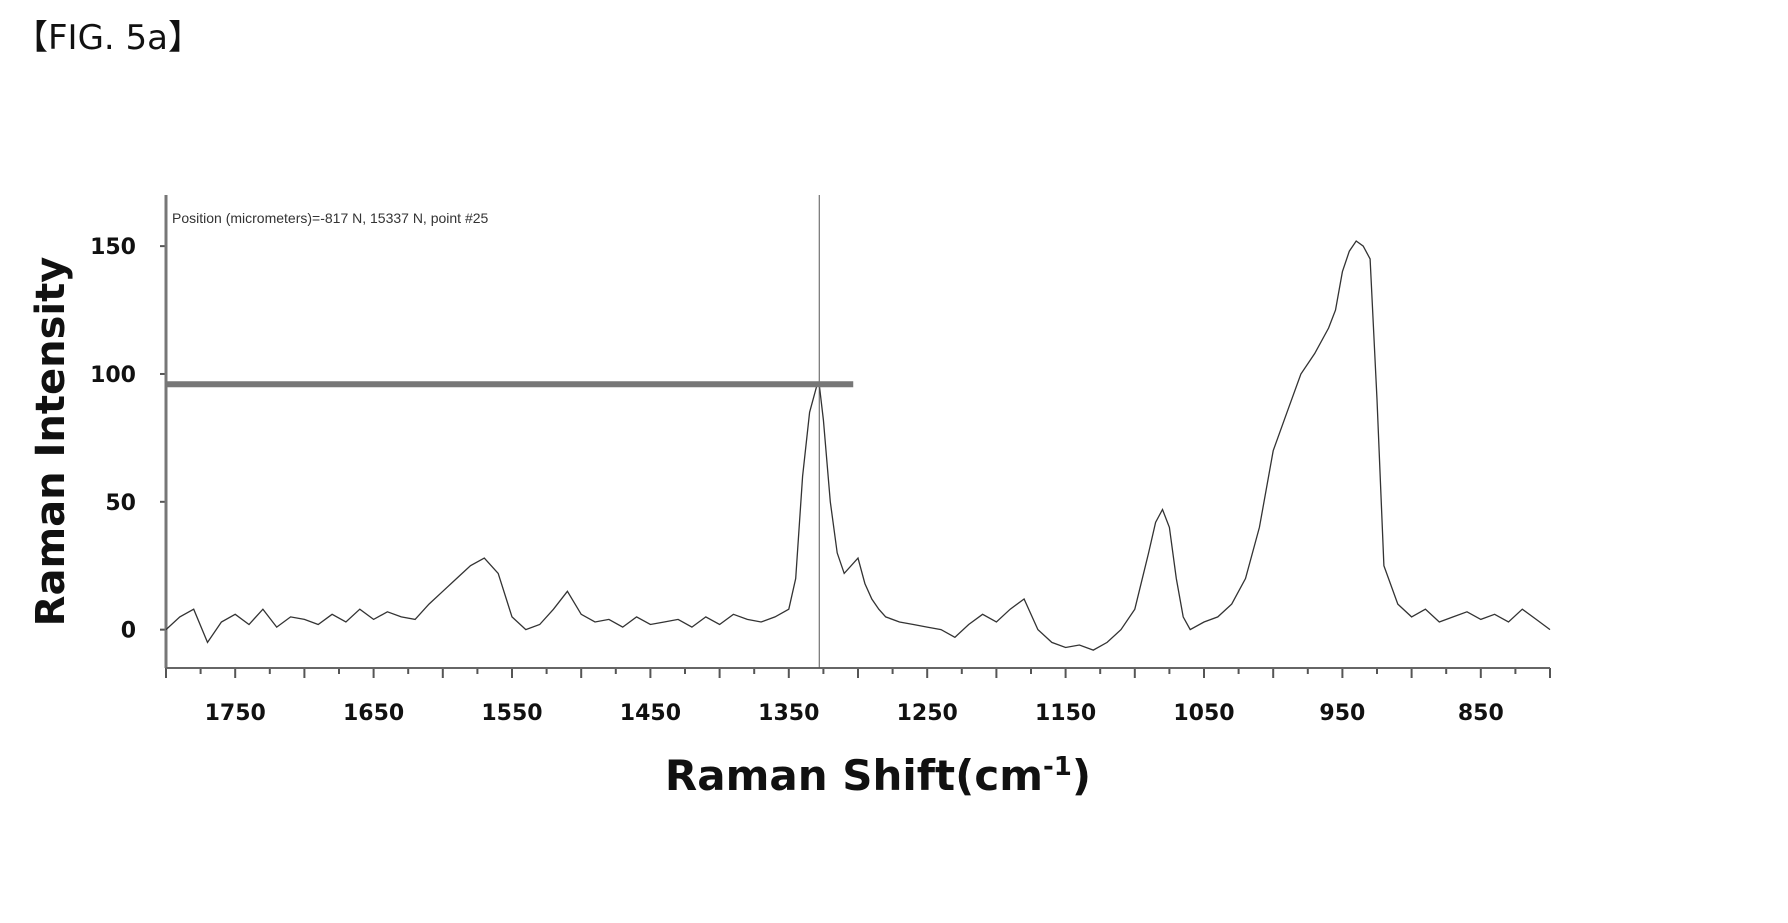 The image size is (1788, 923). Describe the element at coordinates (854, 775) in the screenshot. I see `x-axis-title-main: Raman Shift(cm` at that location.